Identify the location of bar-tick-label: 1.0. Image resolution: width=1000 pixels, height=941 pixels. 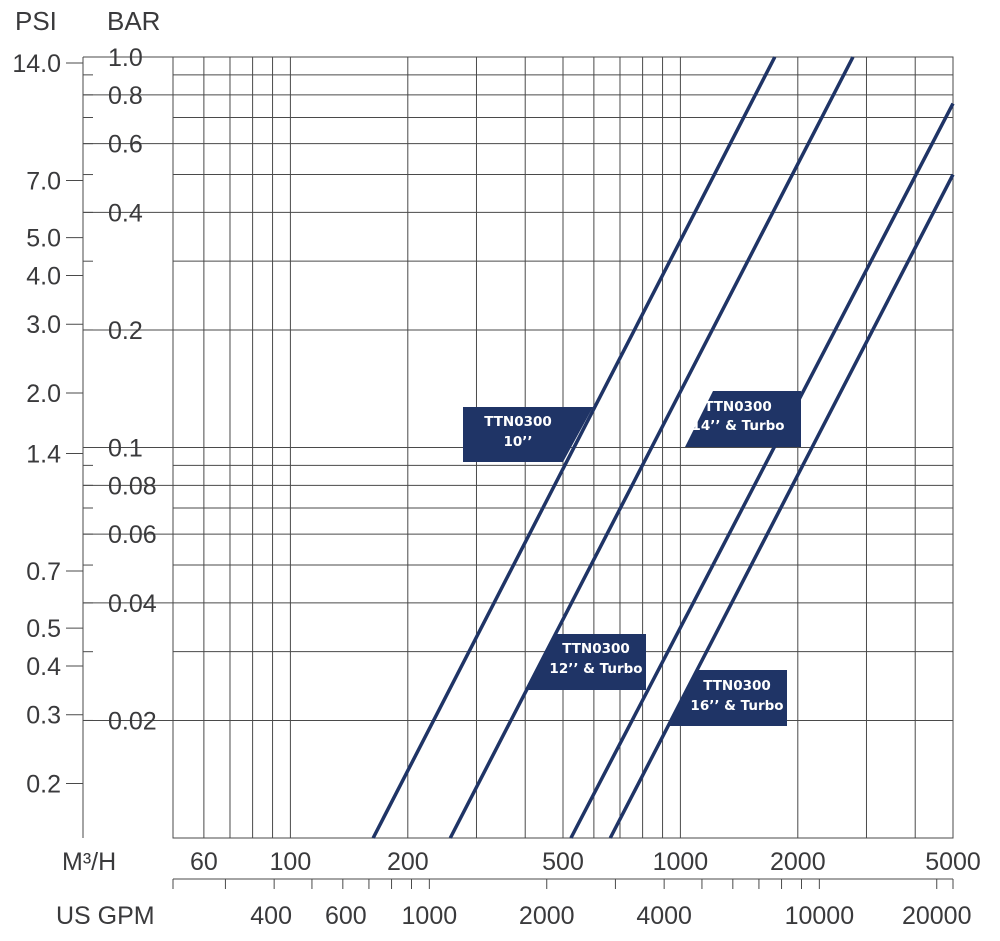
(125, 58).